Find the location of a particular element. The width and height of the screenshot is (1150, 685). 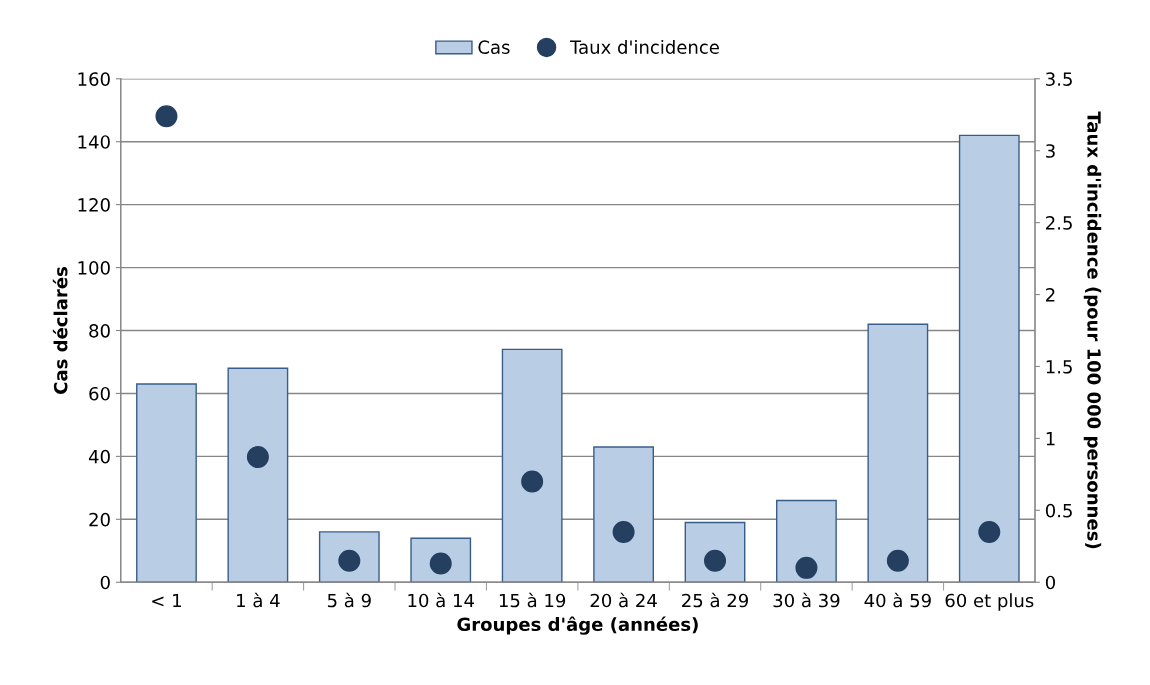

legend-label: Taux d'incidence is located at coordinates (644, 47).